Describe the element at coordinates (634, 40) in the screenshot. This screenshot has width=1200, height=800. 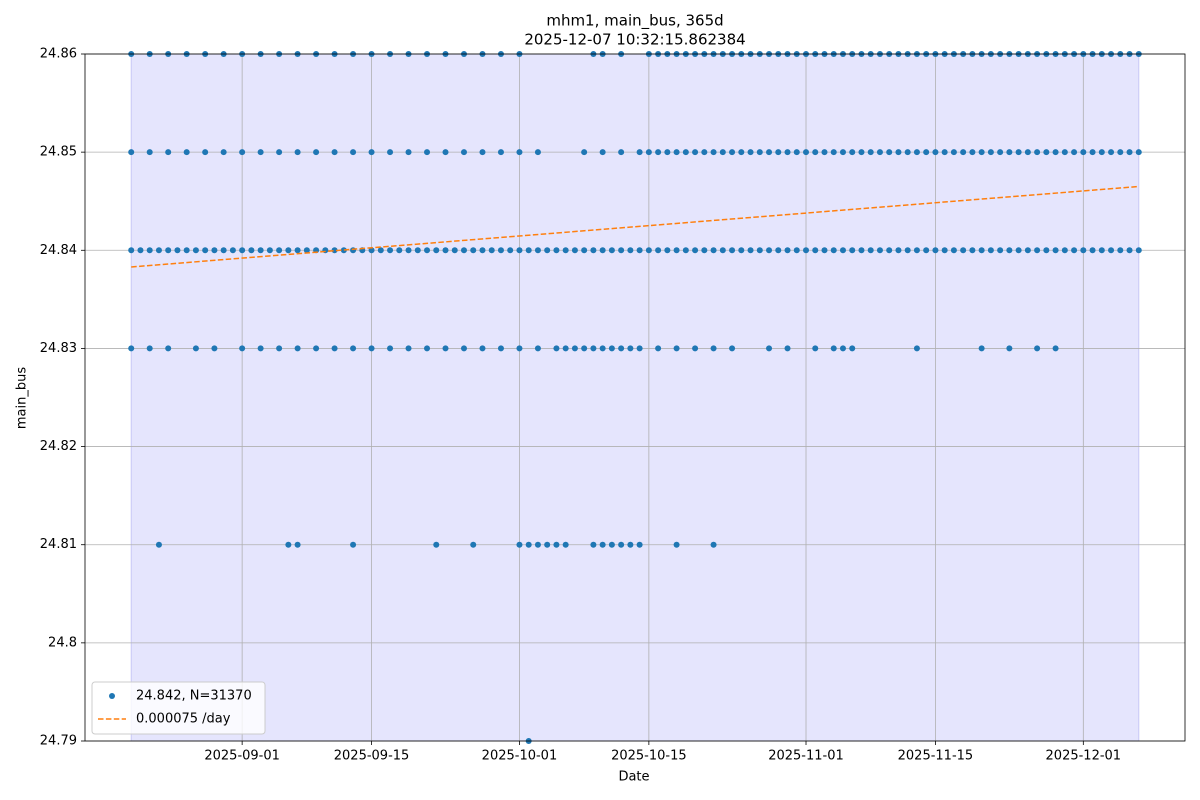
I see `chart-subtitle: 2025-12-07 10:32:15.862384` at that location.